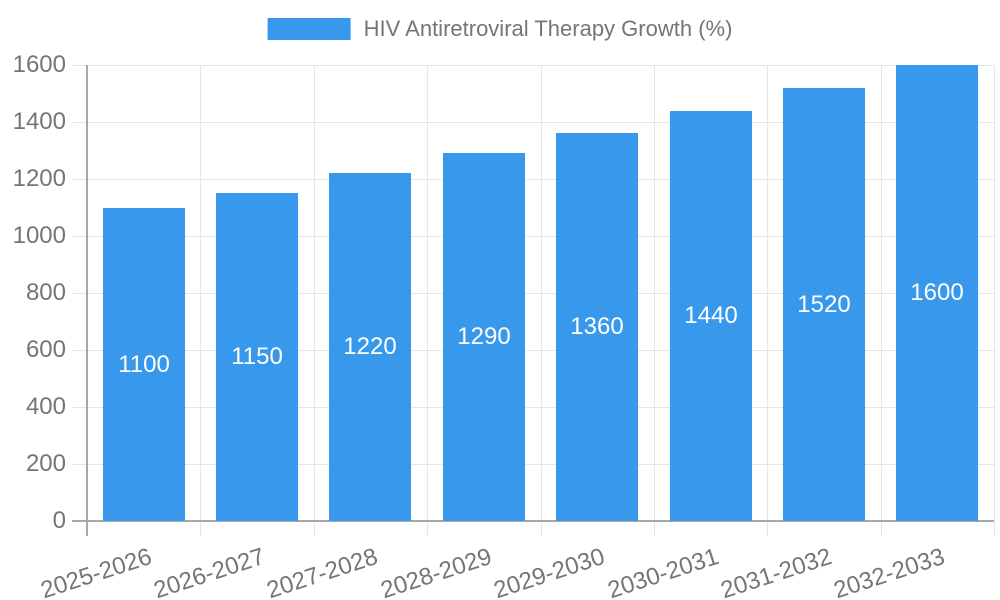 Image resolution: width=1000 pixels, height=600 pixels. I want to click on bar: 1600, so click(937, 293).